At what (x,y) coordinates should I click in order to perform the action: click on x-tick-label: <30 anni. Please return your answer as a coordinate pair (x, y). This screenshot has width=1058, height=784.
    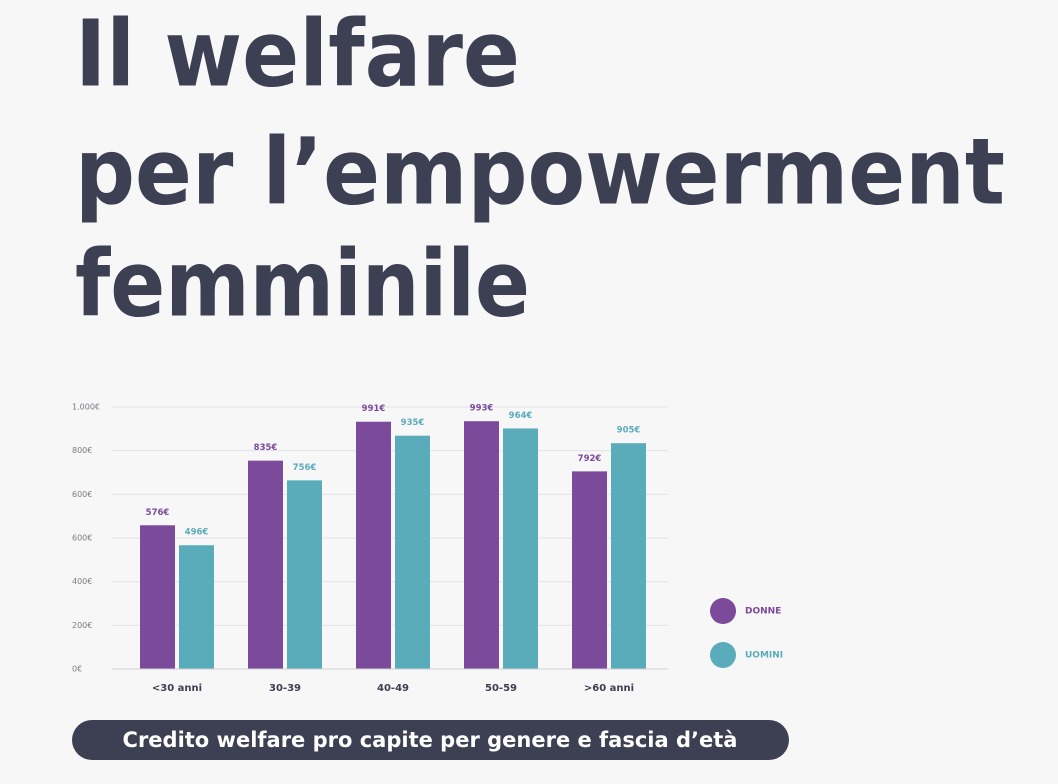
    Looking at the image, I should click on (177, 688).